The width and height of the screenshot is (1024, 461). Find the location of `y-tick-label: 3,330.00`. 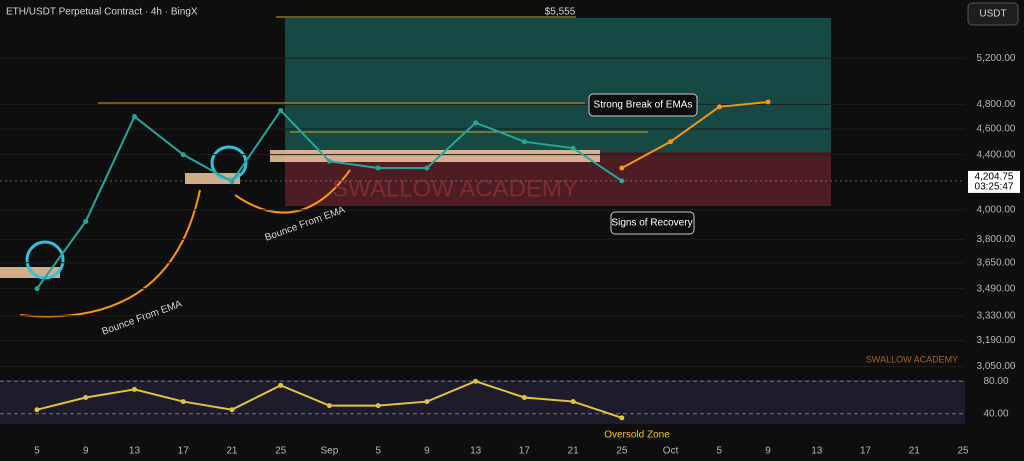

y-tick-label: 3,330.00 is located at coordinates (996, 315).